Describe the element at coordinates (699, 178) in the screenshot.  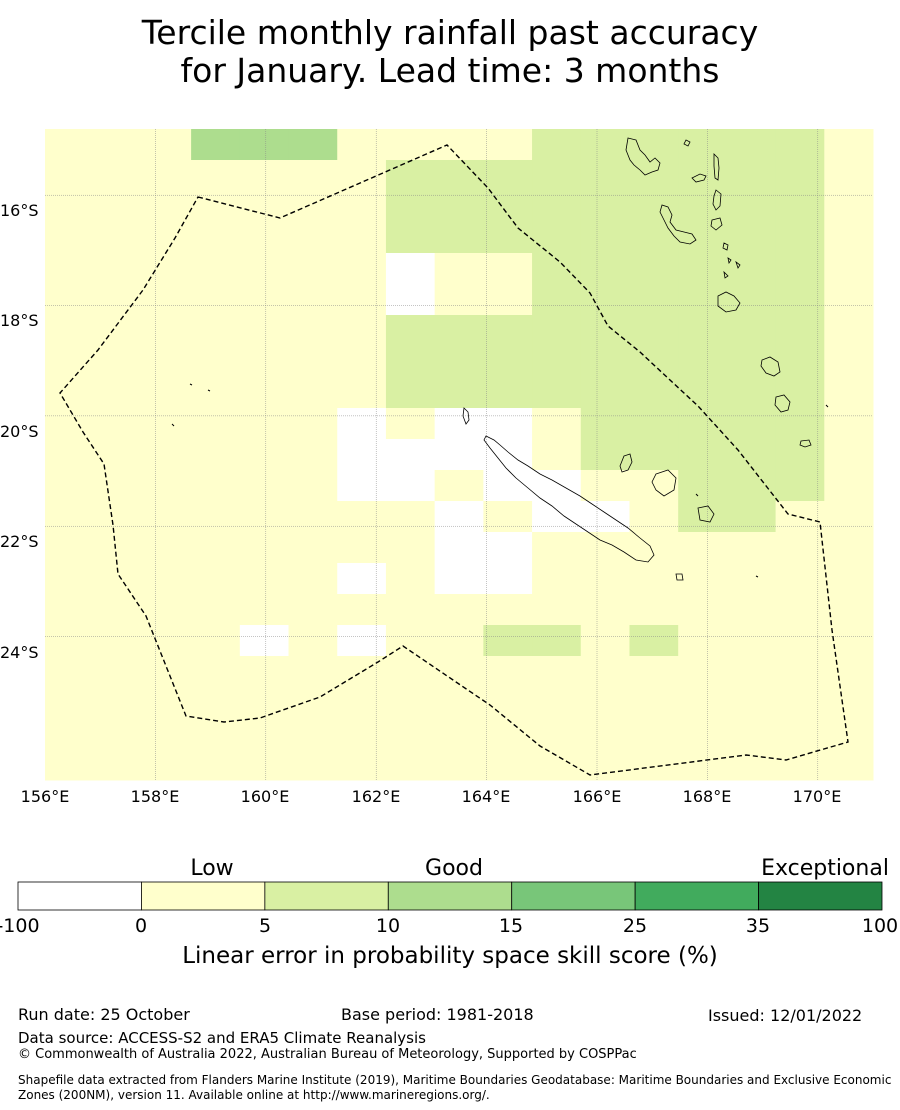
I see `island-ambae` at that location.